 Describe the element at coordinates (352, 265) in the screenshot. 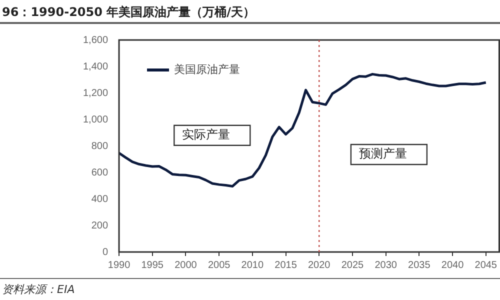

I see `x-tick-label: 2025` at that location.